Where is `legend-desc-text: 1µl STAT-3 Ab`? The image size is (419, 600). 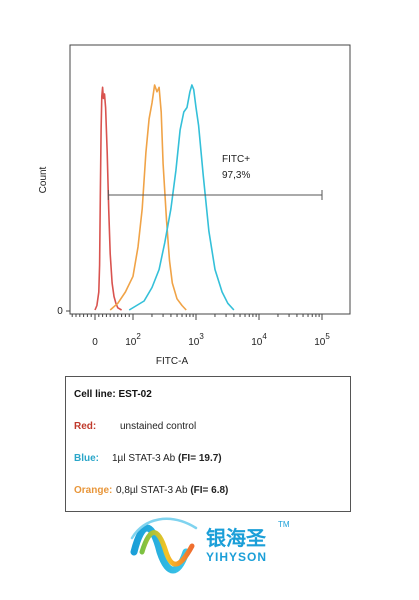
legend-desc-text: 1µl STAT-3 Ab is located at coordinates (145, 458).